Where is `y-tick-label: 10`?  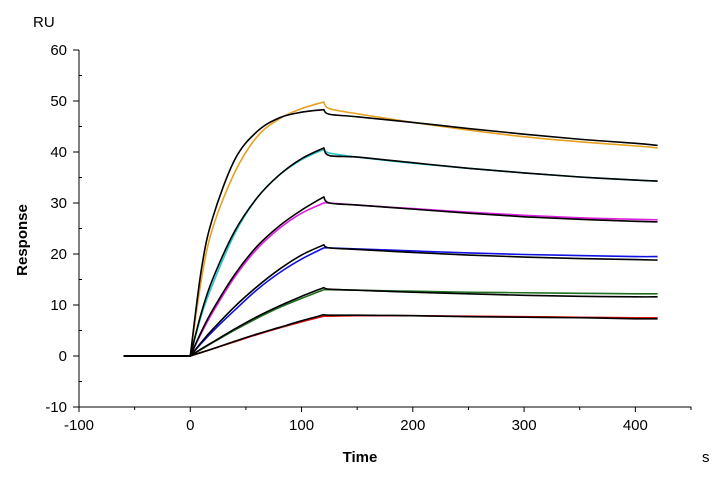
y-tick-label: 10 is located at coordinates (58, 305).